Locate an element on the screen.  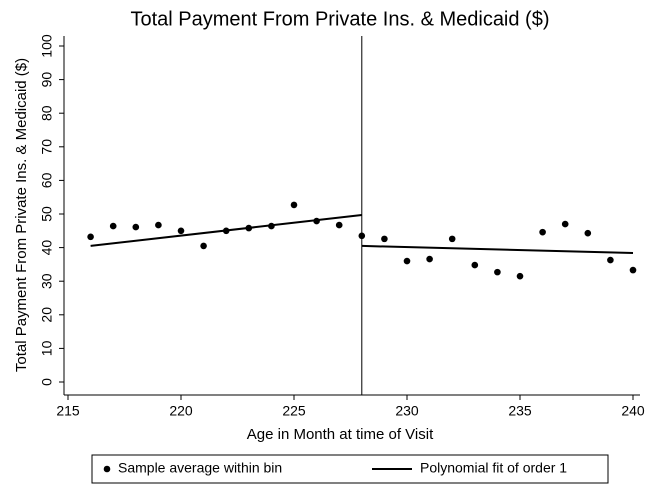
legend-label: Sample average within bin is located at coordinates (200, 468).